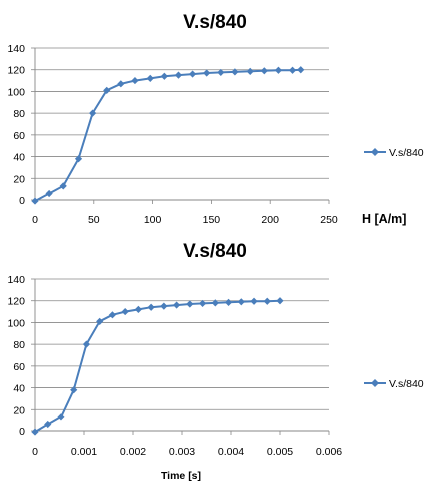 This screenshot has width=438, height=488. Describe the element at coordinates (375, 383) in the screenshot. I see `chart-2-legend-marker` at that location.